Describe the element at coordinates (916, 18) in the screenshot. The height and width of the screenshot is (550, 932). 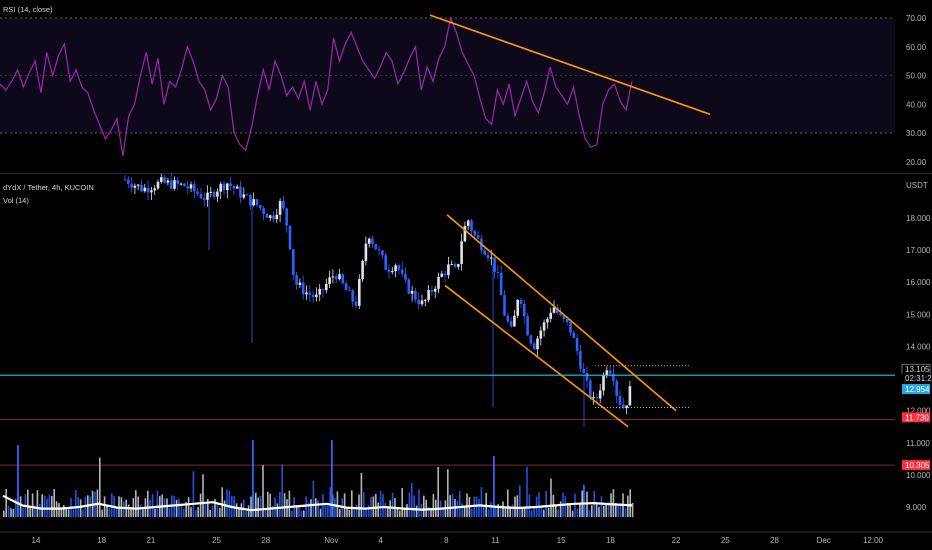
I see `rsi-tick-label: 70.00` at that location.